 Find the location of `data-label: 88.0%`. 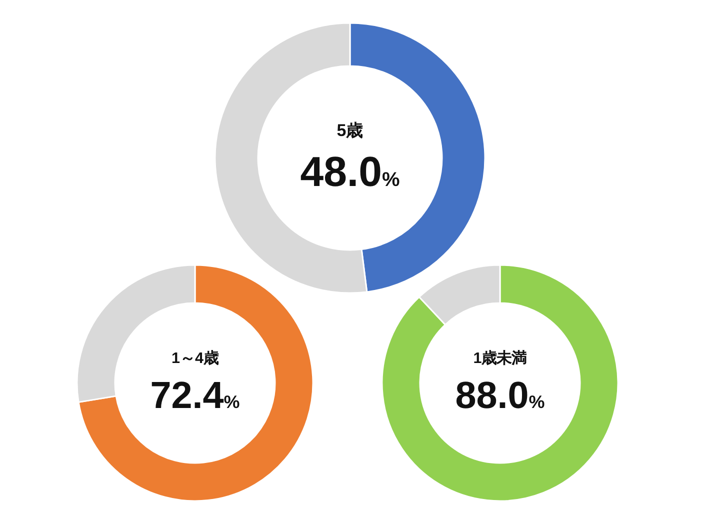

data-label: 88.0% is located at coordinates (500, 396).